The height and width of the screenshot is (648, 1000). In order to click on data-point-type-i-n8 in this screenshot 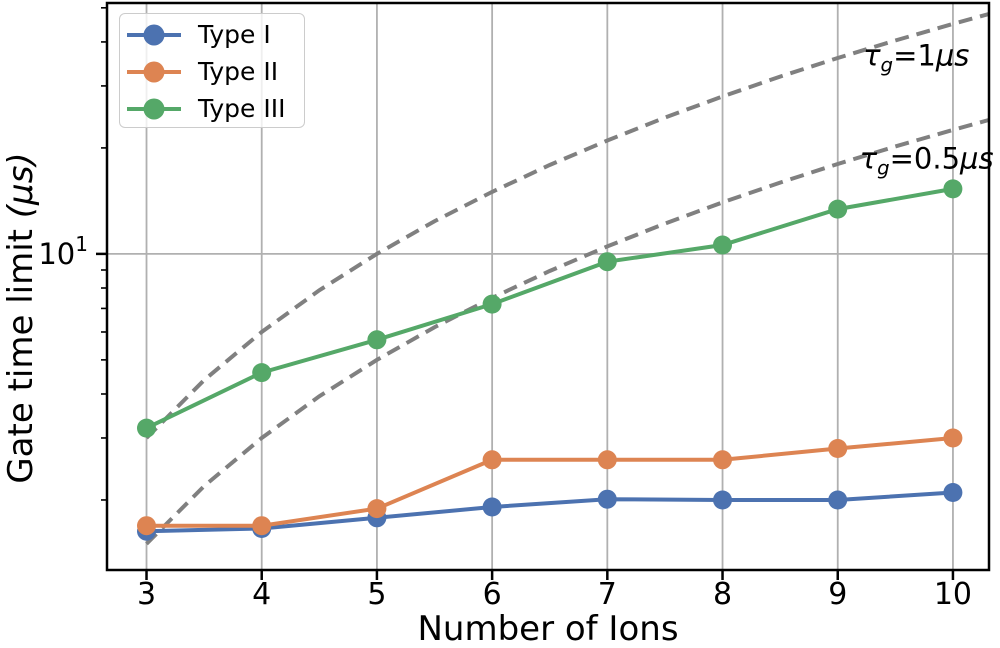, I will do `click(722, 500)`.